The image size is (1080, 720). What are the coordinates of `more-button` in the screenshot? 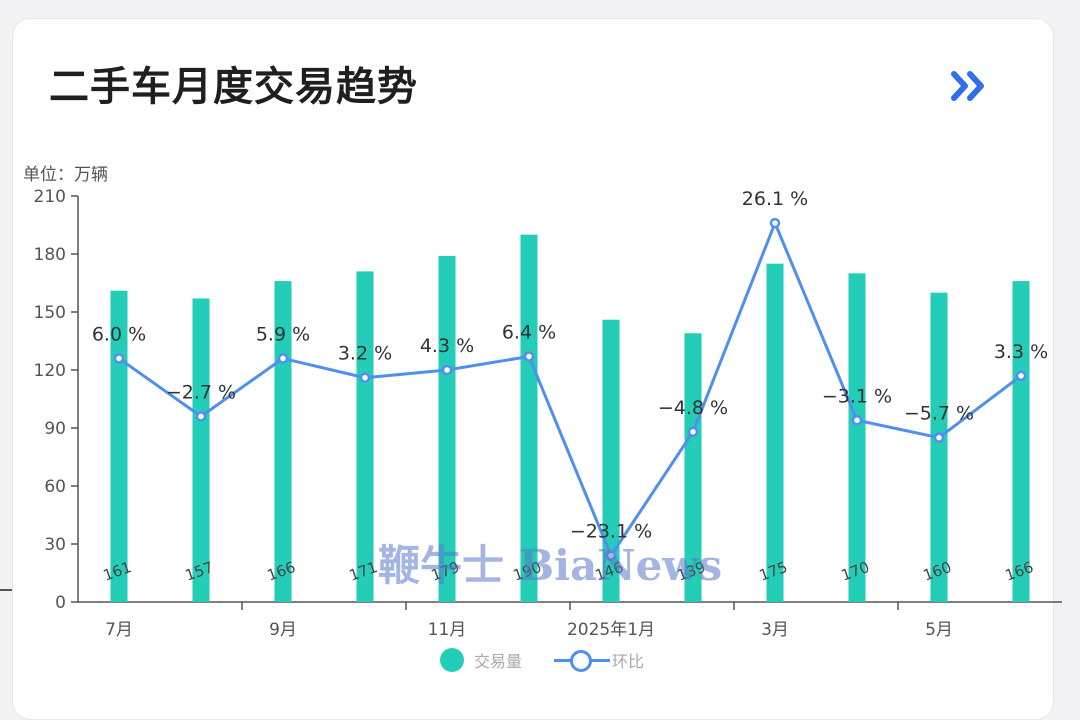 It's located at (970, 86).